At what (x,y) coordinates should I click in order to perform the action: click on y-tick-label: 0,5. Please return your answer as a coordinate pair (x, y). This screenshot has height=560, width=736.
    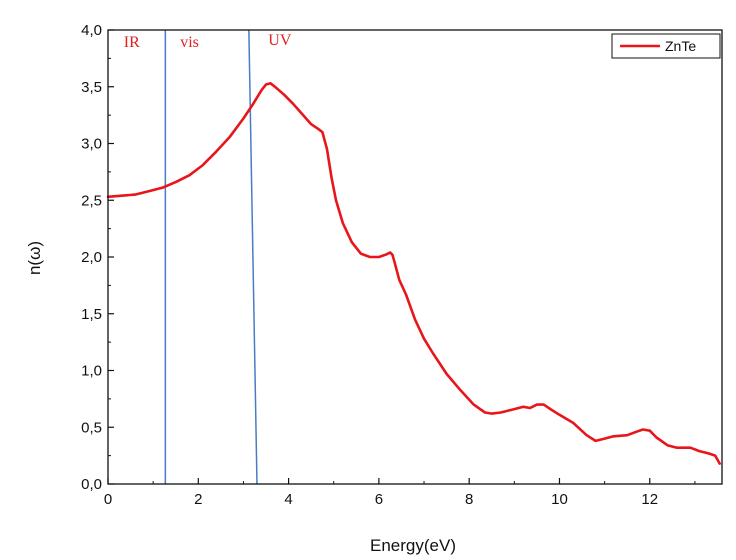
    Looking at the image, I should click on (91, 427).